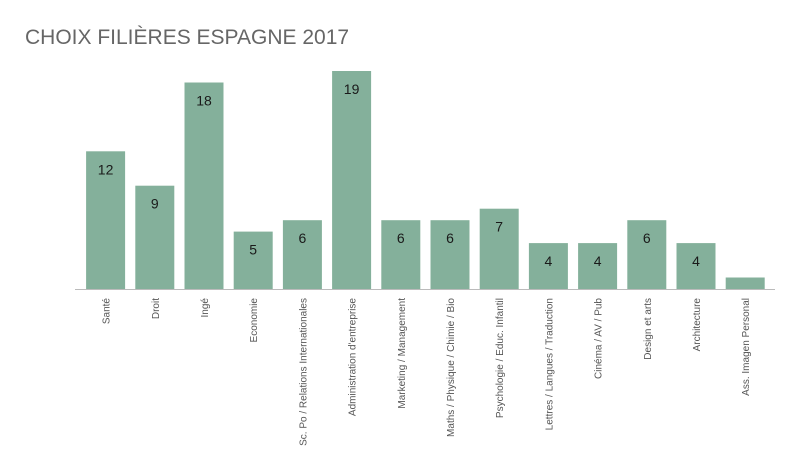  What do you see at coordinates (303, 372) in the screenshot?
I see `x-tick-label: Sc. Po / Relations Internationales` at bounding box center [303, 372].